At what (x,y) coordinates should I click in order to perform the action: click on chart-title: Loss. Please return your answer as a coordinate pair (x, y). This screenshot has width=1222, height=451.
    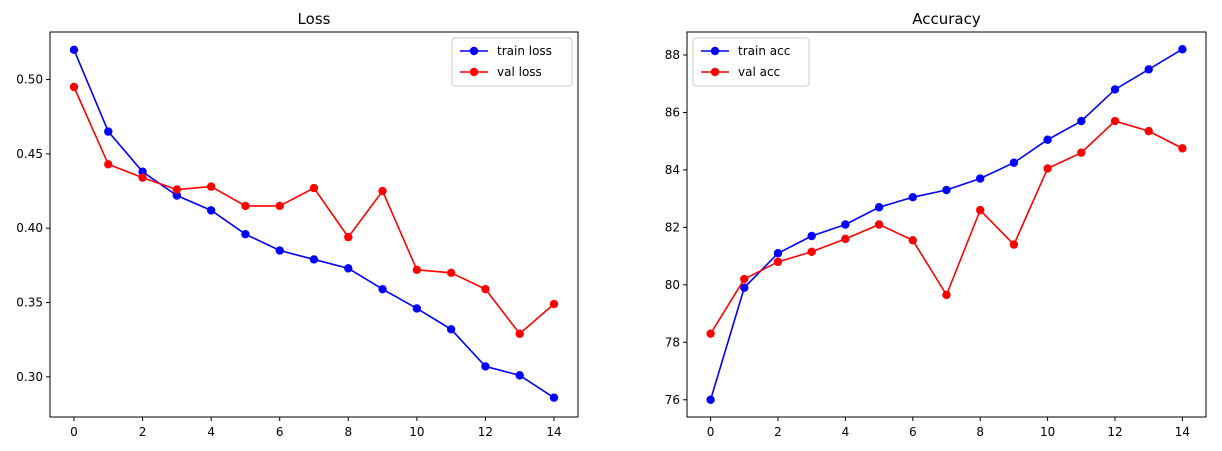
    Looking at the image, I should click on (314, 19).